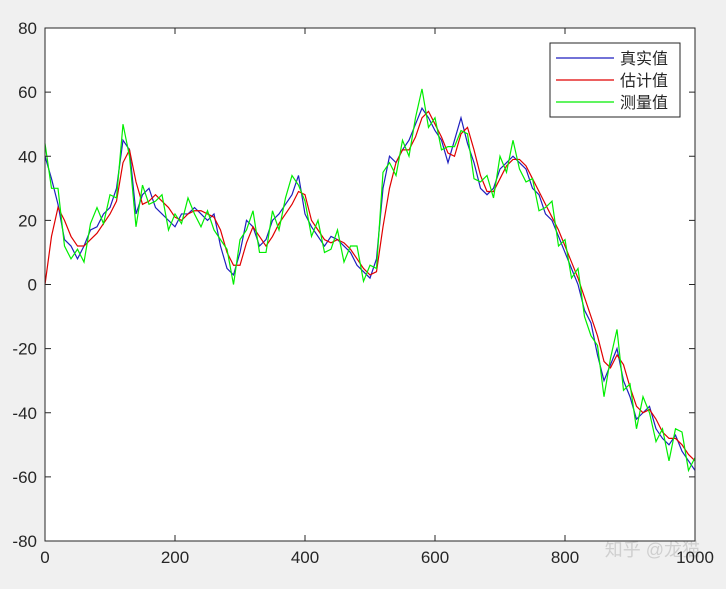 This screenshot has height=589, width=726. Describe the element at coordinates (24, 413) in the screenshot. I see `y-tick-label: -40` at that location.